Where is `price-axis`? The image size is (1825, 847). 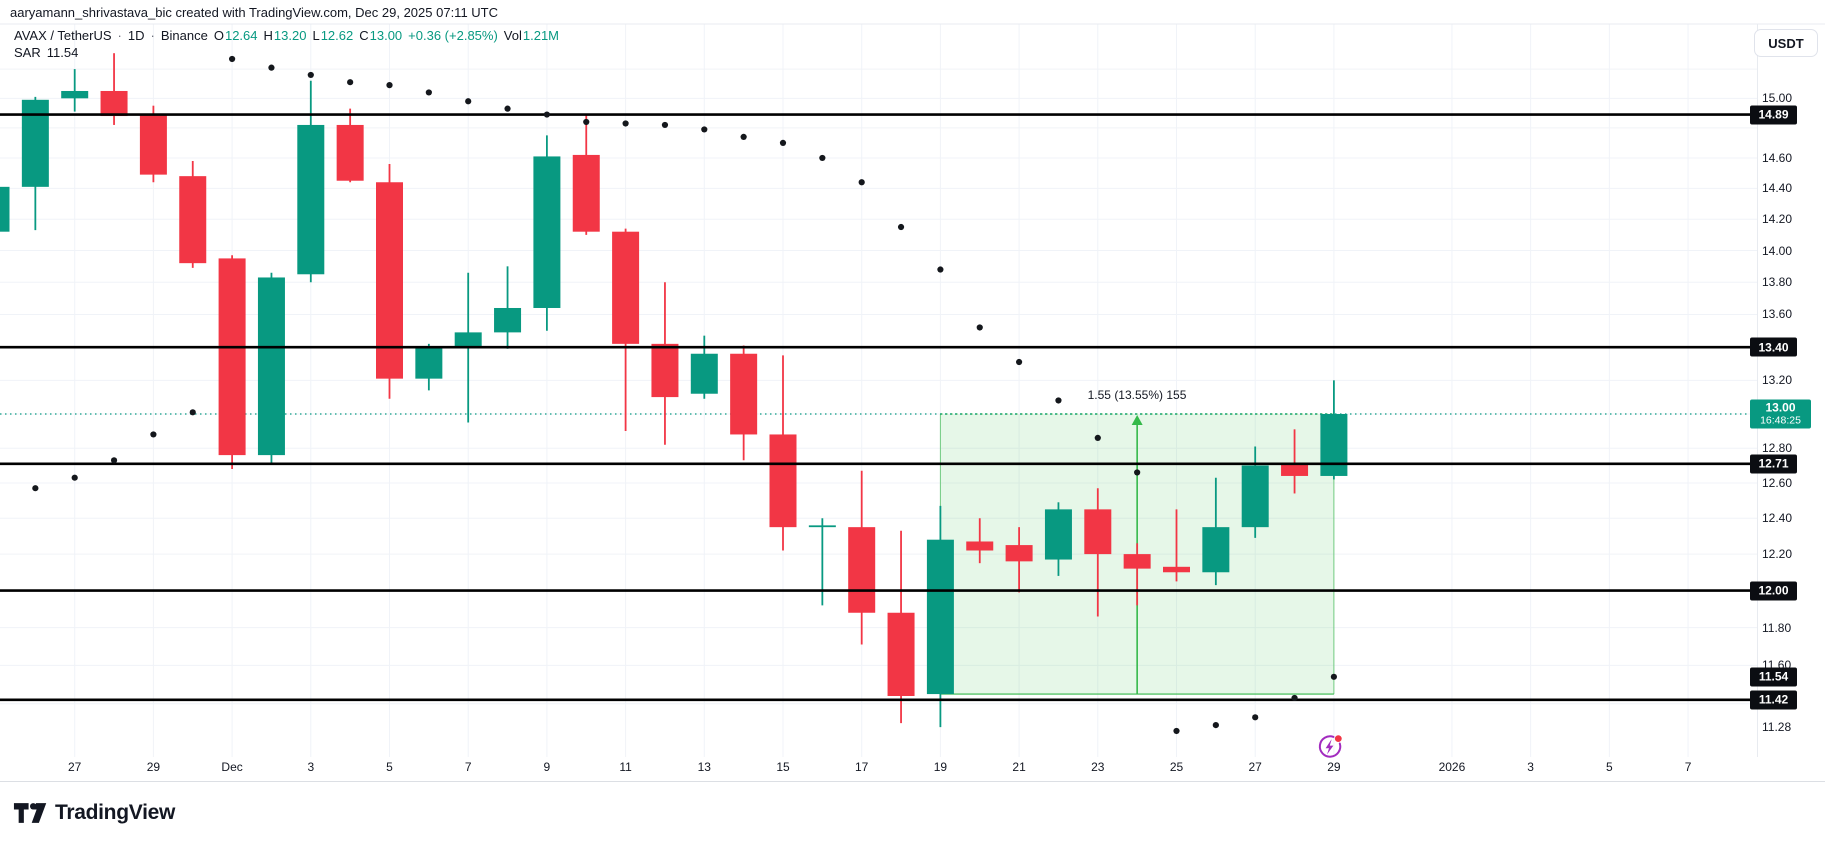
price-axis is located at coordinates (1791, 390).